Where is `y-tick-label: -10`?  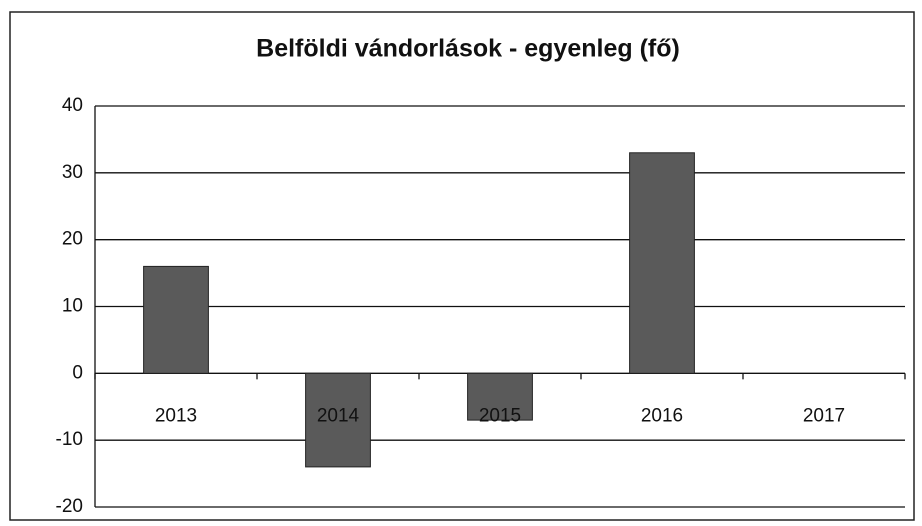
y-tick-label: -10 is located at coordinates (69, 439).